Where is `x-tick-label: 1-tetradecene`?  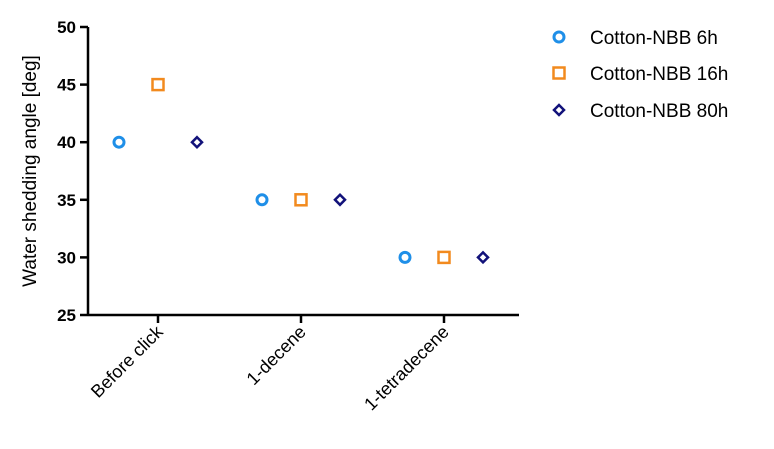 x-tick-label: 1-tetradecene is located at coordinates (406, 368).